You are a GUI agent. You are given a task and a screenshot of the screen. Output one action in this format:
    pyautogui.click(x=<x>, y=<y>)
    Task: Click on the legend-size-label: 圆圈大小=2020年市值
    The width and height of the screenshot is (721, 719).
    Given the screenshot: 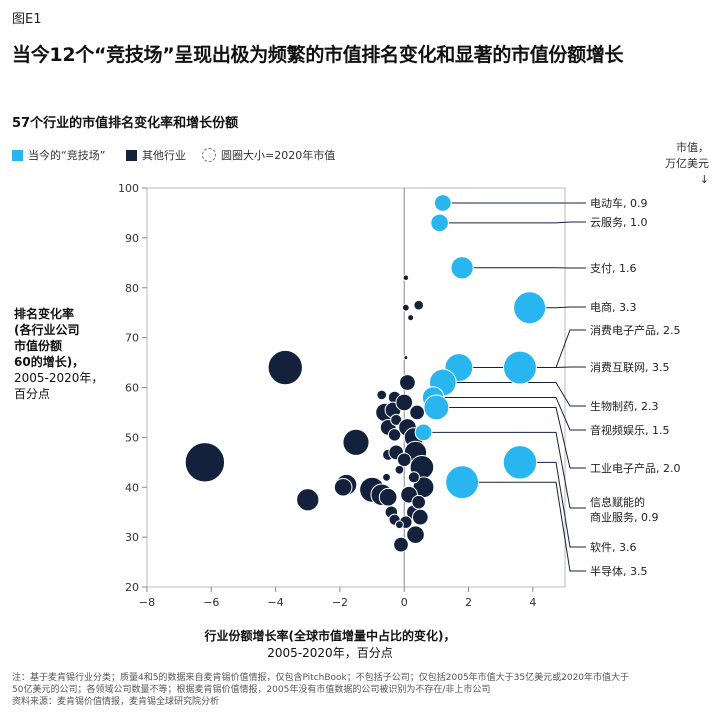 What is the action you would take?
    pyautogui.click(x=278, y=155)
    